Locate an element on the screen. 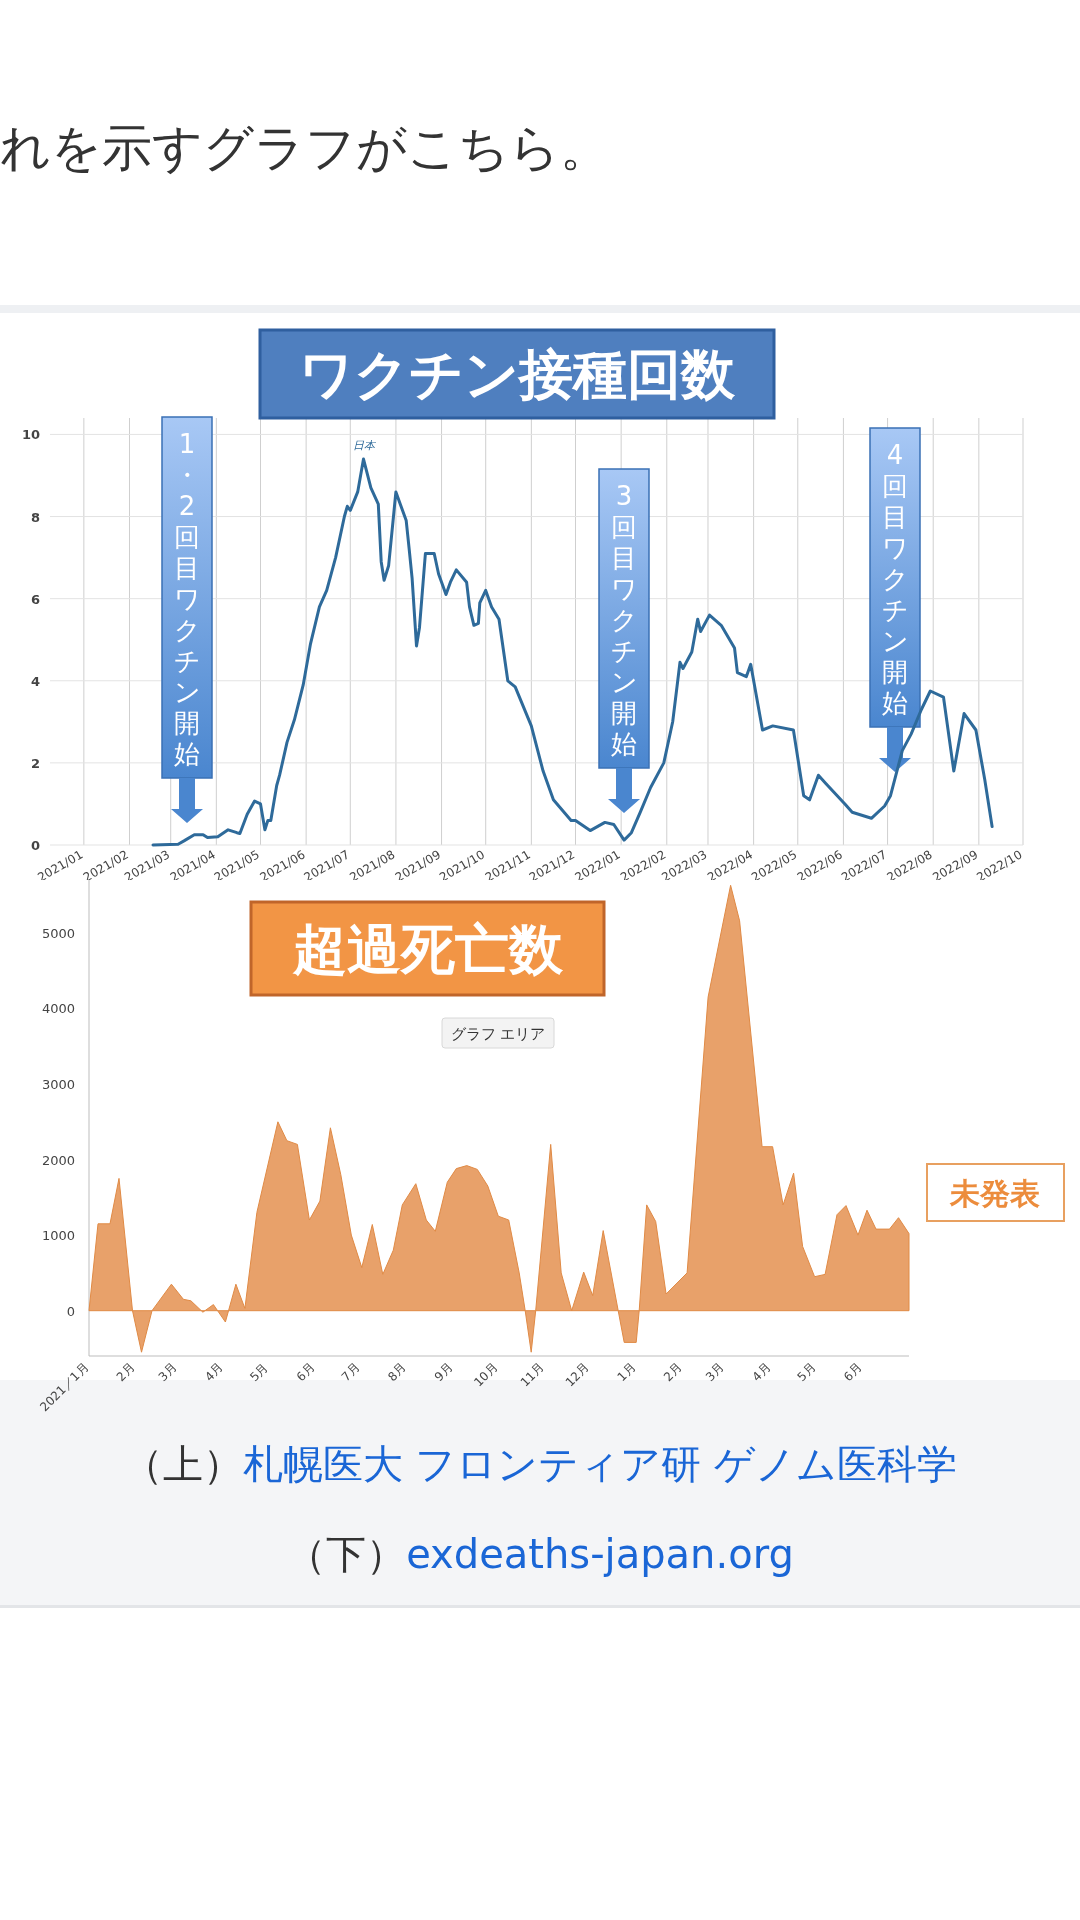  y-tick-label: 3000 is located at coordinates (58, 1084).